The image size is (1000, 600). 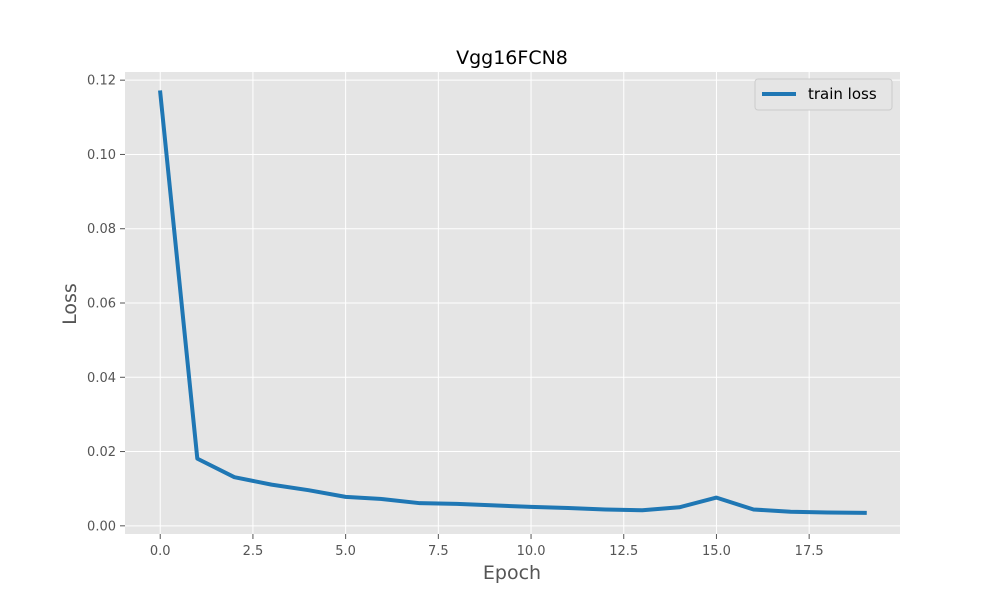 What do you see at coordinates (842, 94) in the screenshot?
I see `legend-label-train-loss: train loss` at bounding box center [842, 94].